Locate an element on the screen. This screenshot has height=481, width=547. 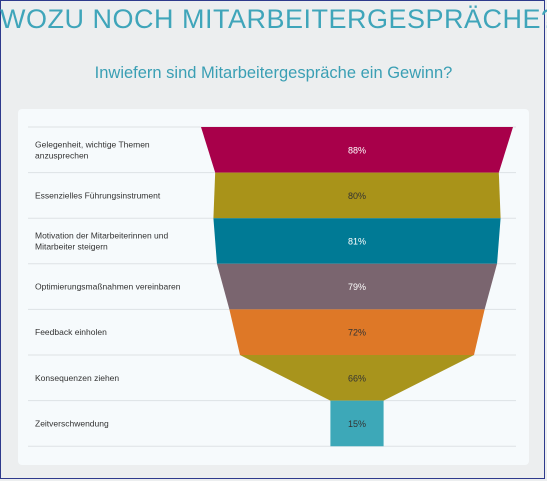
value-label-6: 66% is located at coordinates (357, 378).